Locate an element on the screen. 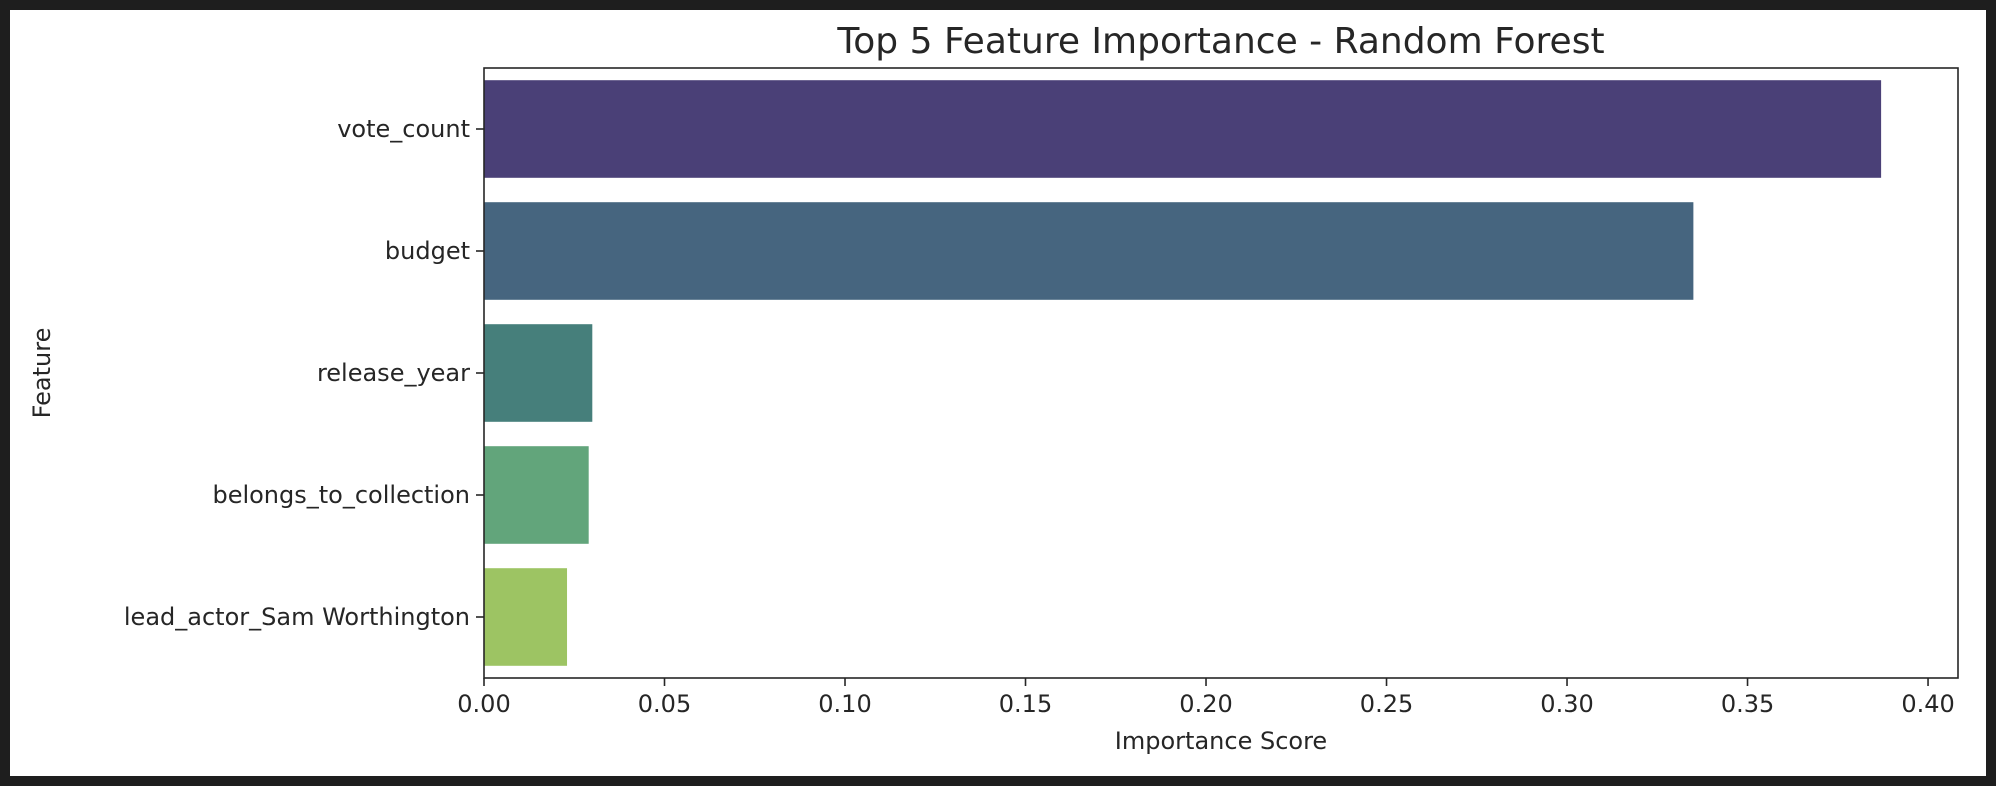  bar-vote-count is located at coordinates (1183, 129).